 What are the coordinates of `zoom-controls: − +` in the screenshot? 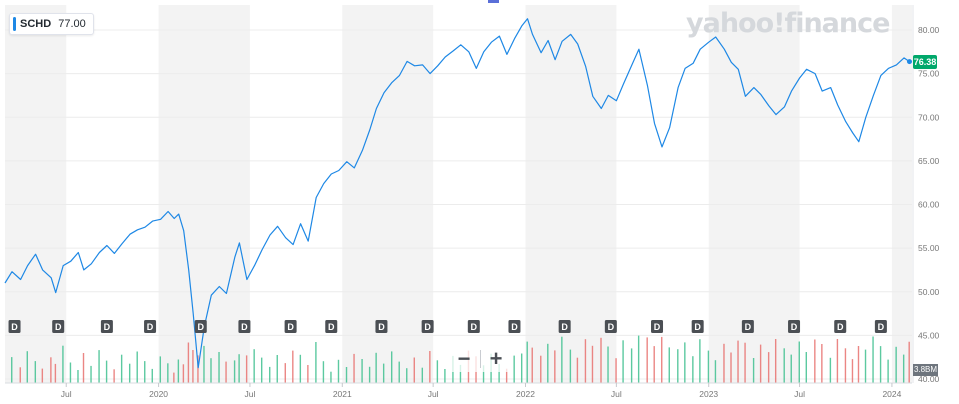 It's located at (481, 359).